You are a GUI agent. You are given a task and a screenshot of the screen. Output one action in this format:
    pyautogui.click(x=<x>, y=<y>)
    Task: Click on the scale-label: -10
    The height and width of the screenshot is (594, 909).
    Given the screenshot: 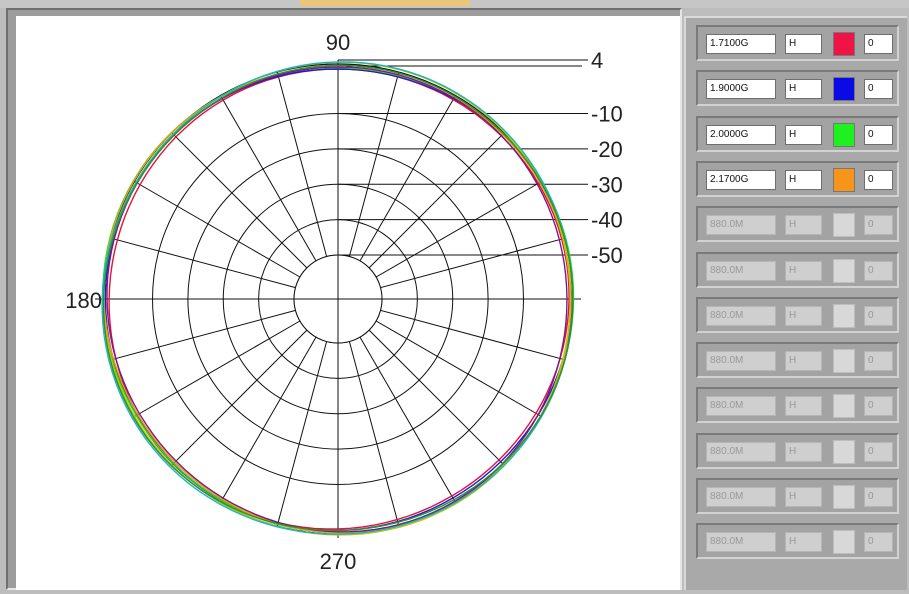 What is the action you would take?
    pyautogui.click(x=607, y=114)
    